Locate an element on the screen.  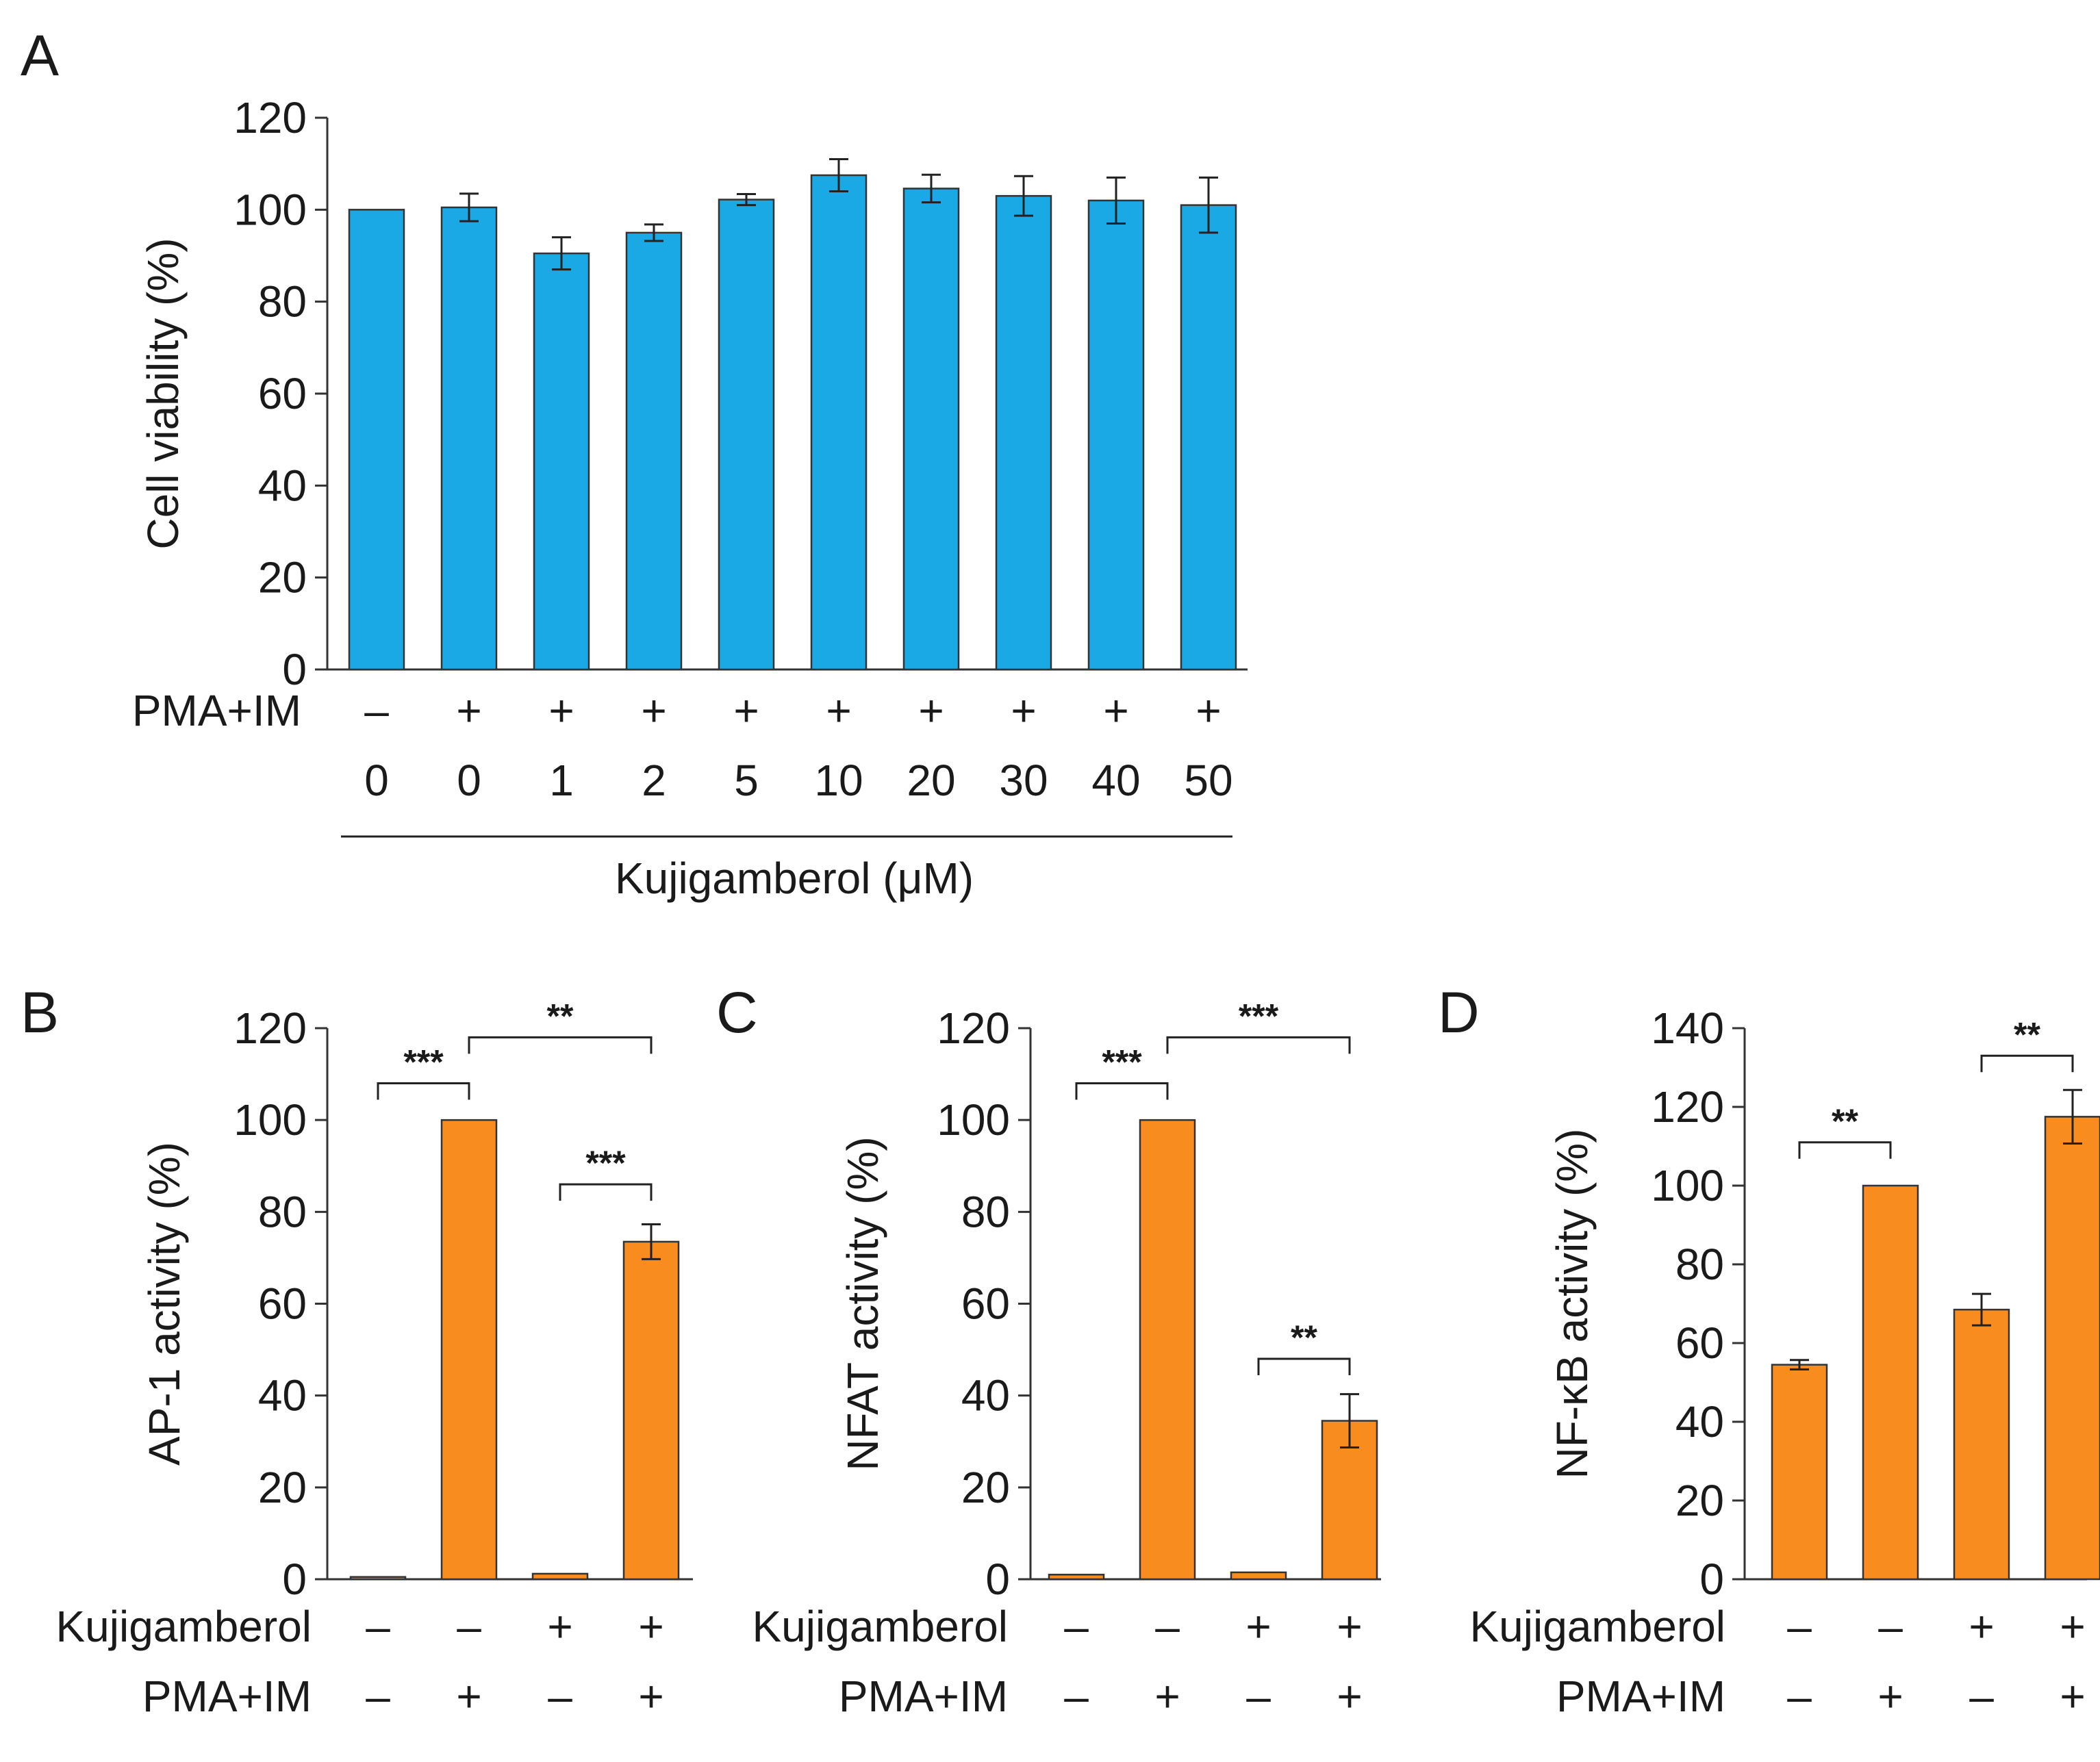
y-tick-label: 140 is located at coordinates (1687, 1028).